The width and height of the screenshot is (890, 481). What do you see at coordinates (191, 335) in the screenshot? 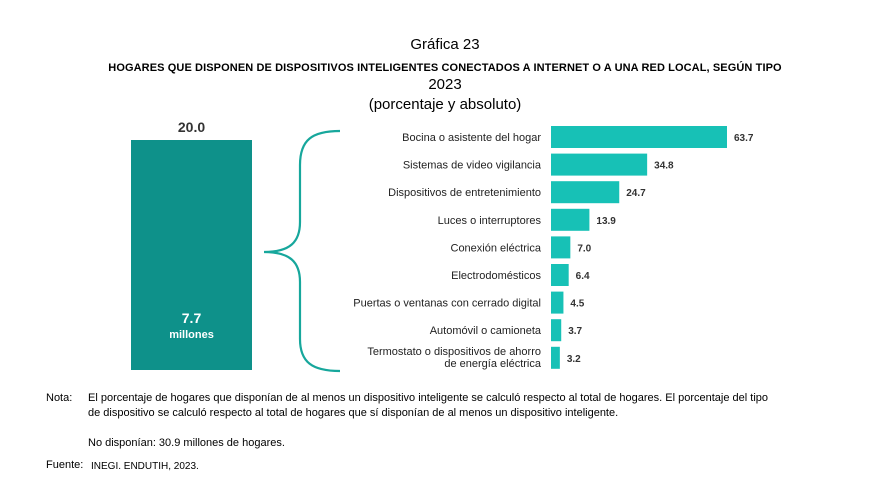
I see `total-bar-inner-unit: millones` at bounding box center [191, 335].